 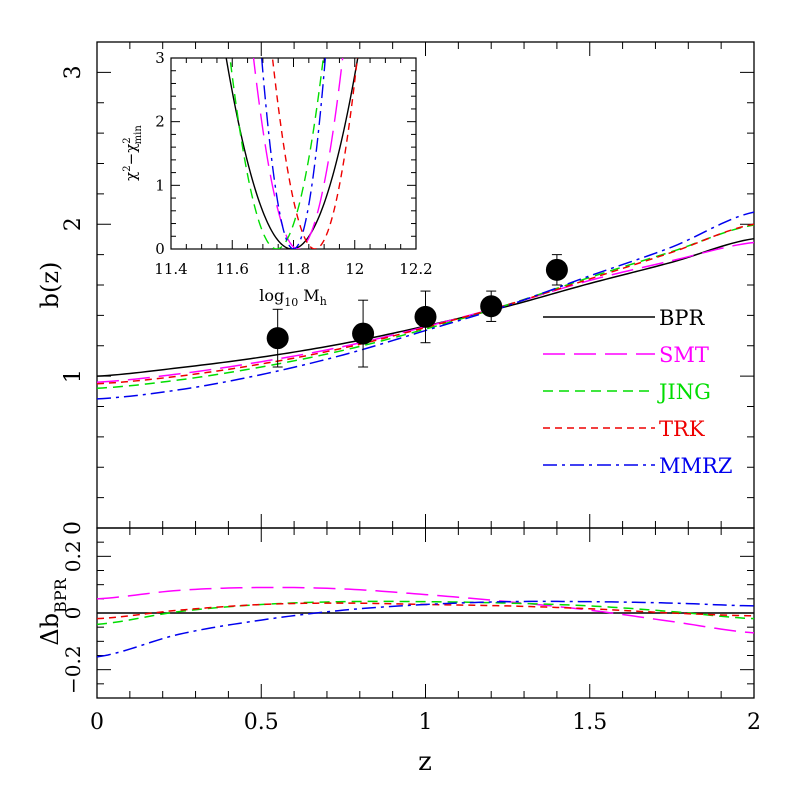 I want to click on inset-x-tick-label: 11.4, so click(x=170, y=269).